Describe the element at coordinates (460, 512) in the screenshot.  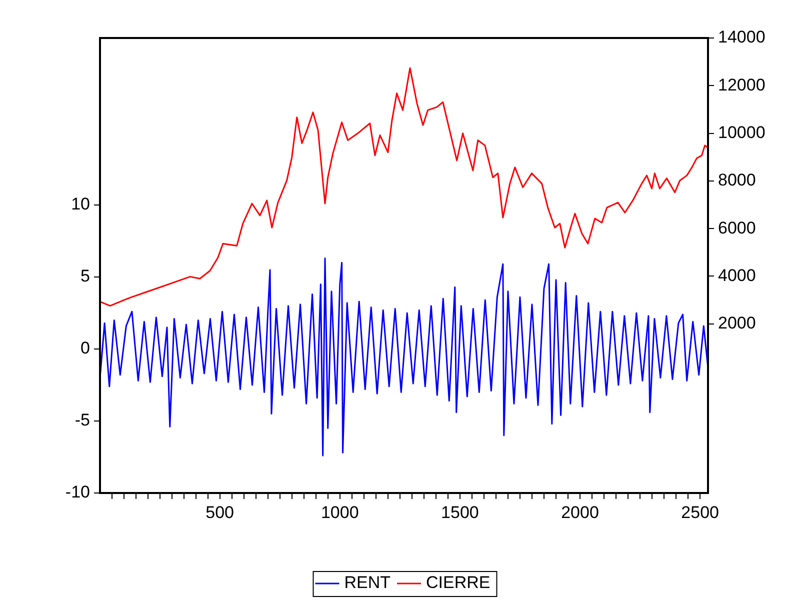
I see `x-tick-label: 1500` at that location.